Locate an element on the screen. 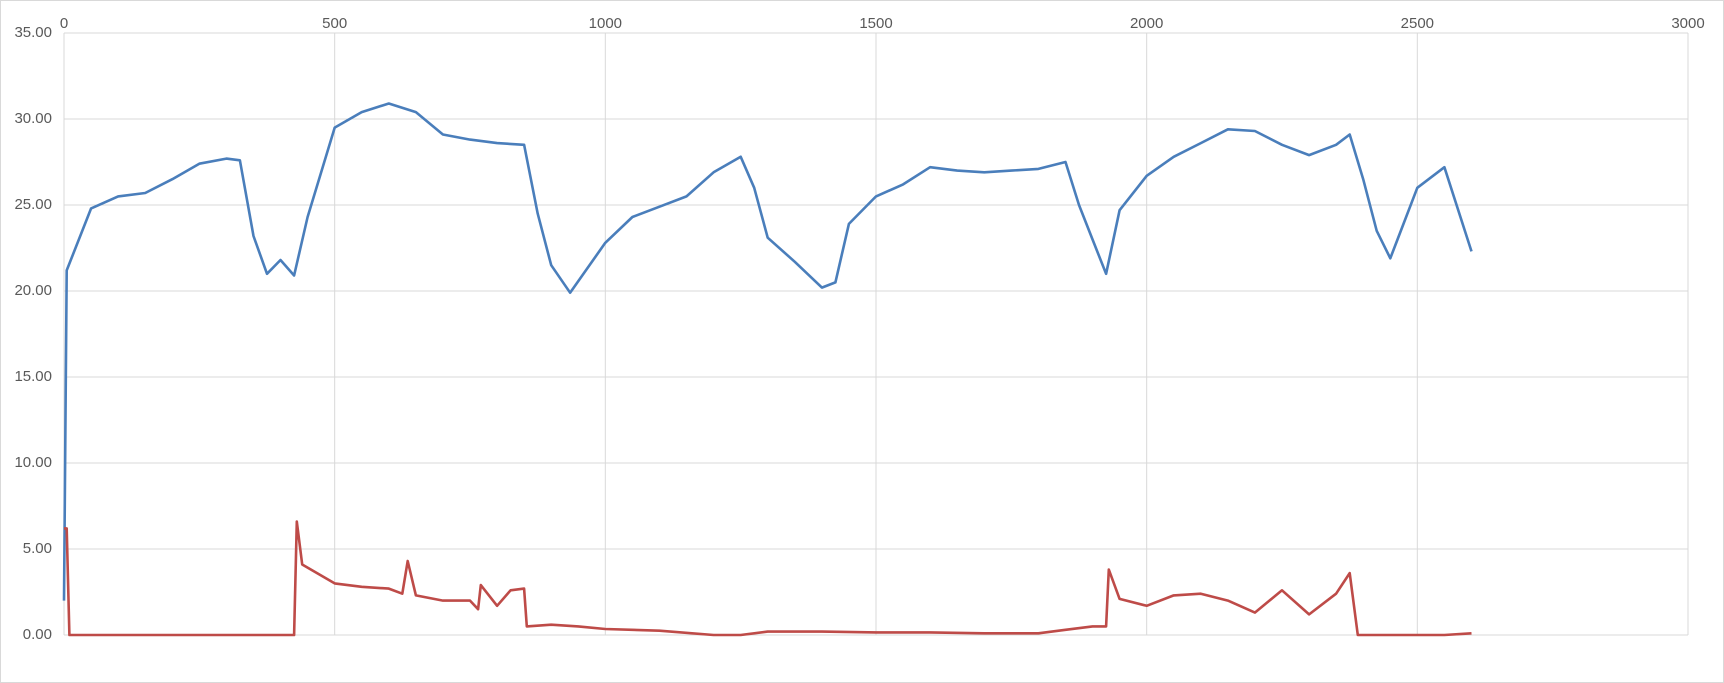 This screenshot has height=683, width=1724. y-tick-label: 35.00 is located at coordinates (33, 32).